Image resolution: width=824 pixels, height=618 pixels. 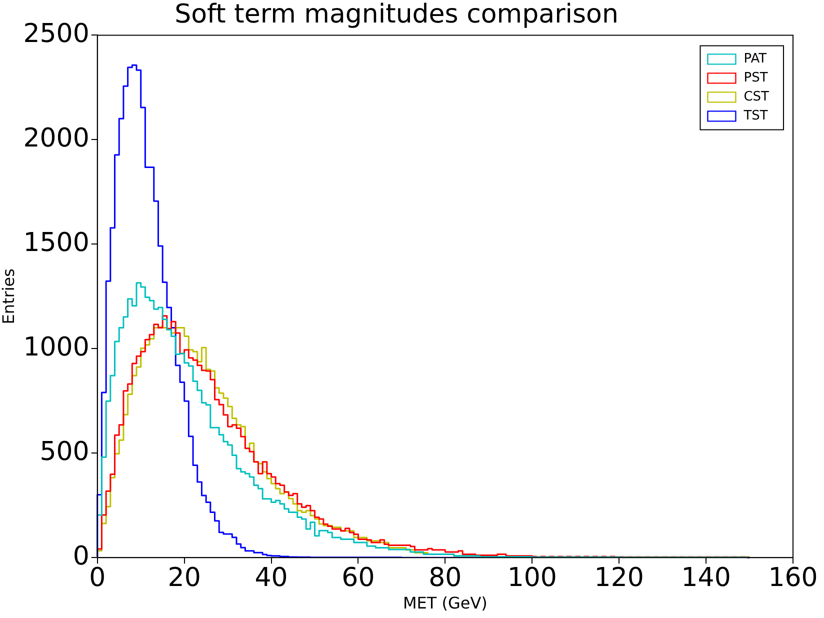 What do you see at coordinates (184, 577) in the screenshot?
I see `x-tick-label: 20` at bounding box center [184, 577].